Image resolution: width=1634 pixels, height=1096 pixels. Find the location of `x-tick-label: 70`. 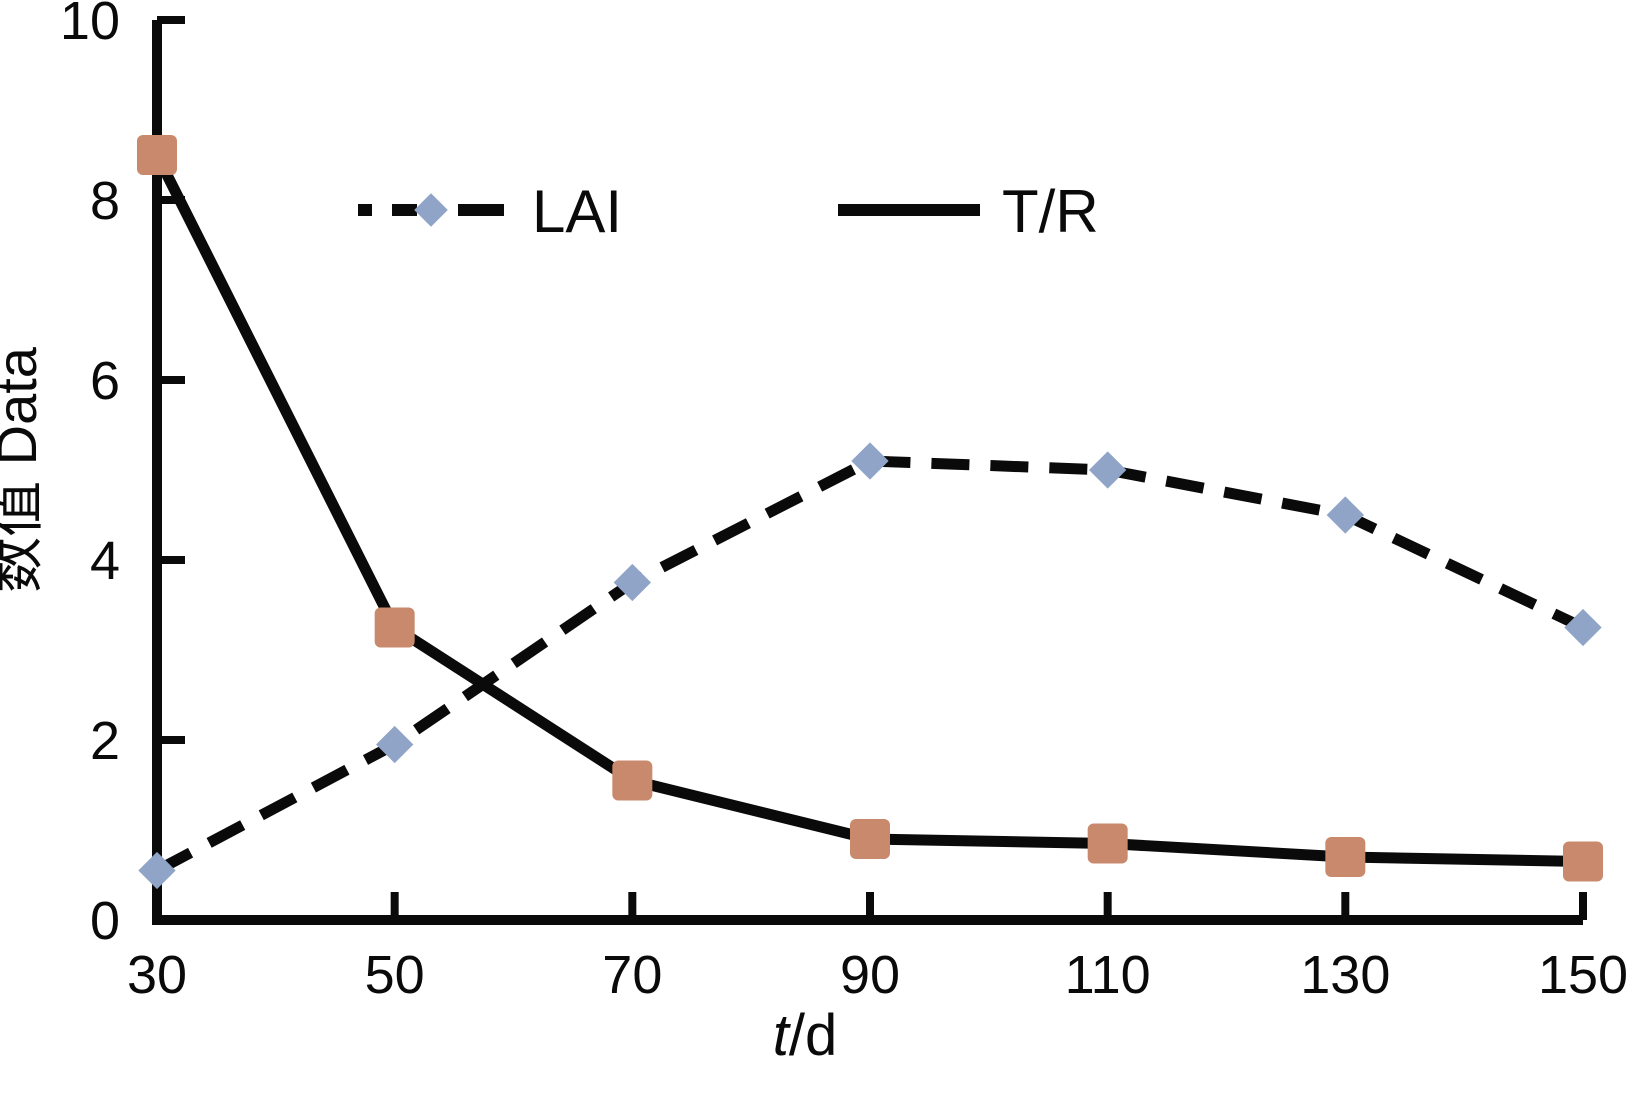

x-tick-label: 70 is located at coordinates (632, 975).